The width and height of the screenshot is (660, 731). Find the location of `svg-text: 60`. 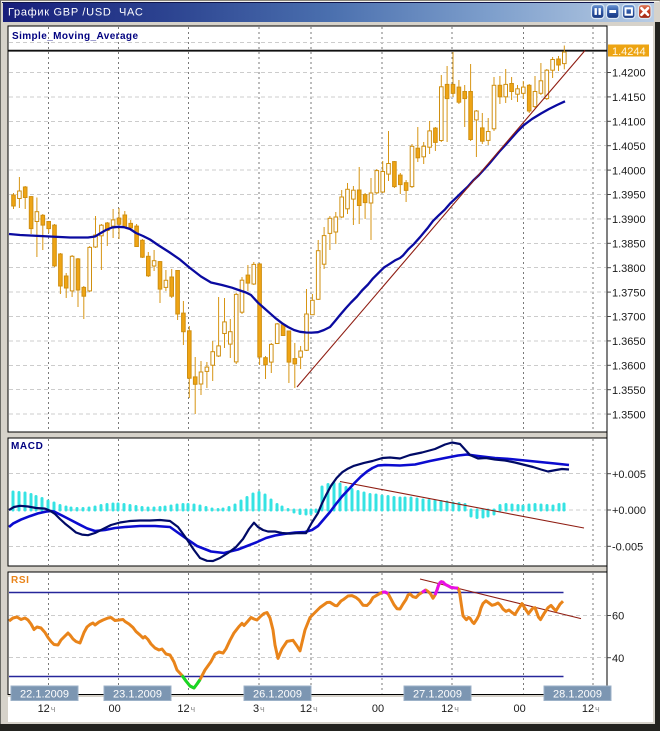

svg-text: 60 is located at coordinates (618, 617).